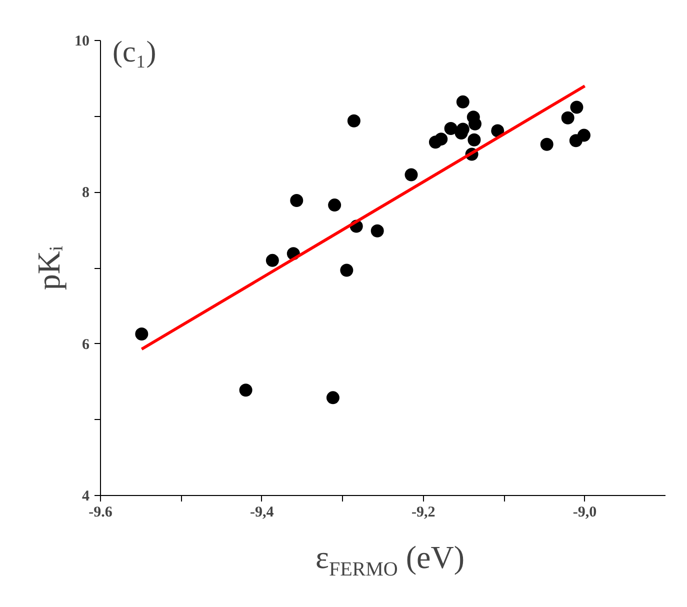  I want to click on x-tick-label: -9,4, so click(262, 512).